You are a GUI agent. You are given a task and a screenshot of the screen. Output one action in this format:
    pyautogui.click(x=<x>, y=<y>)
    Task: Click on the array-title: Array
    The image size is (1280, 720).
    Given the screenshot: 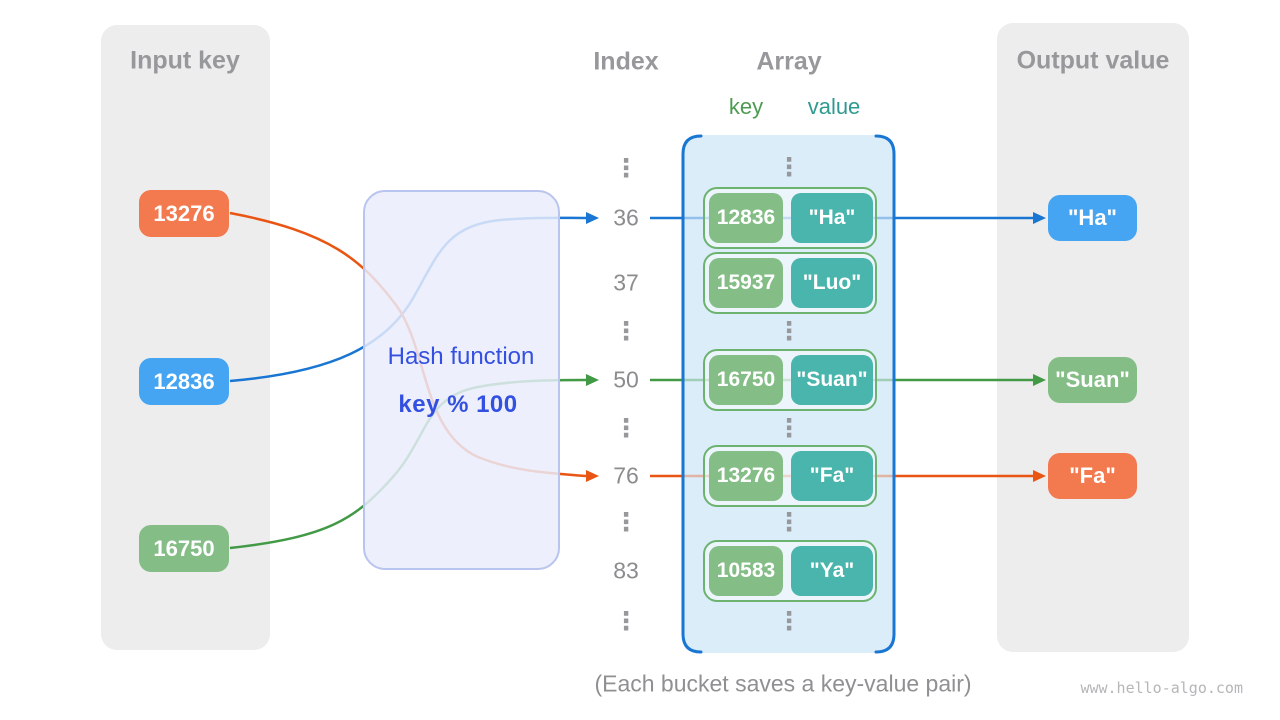 What is the action you would take?
    pyautogui.click(x=789, y=61)
    